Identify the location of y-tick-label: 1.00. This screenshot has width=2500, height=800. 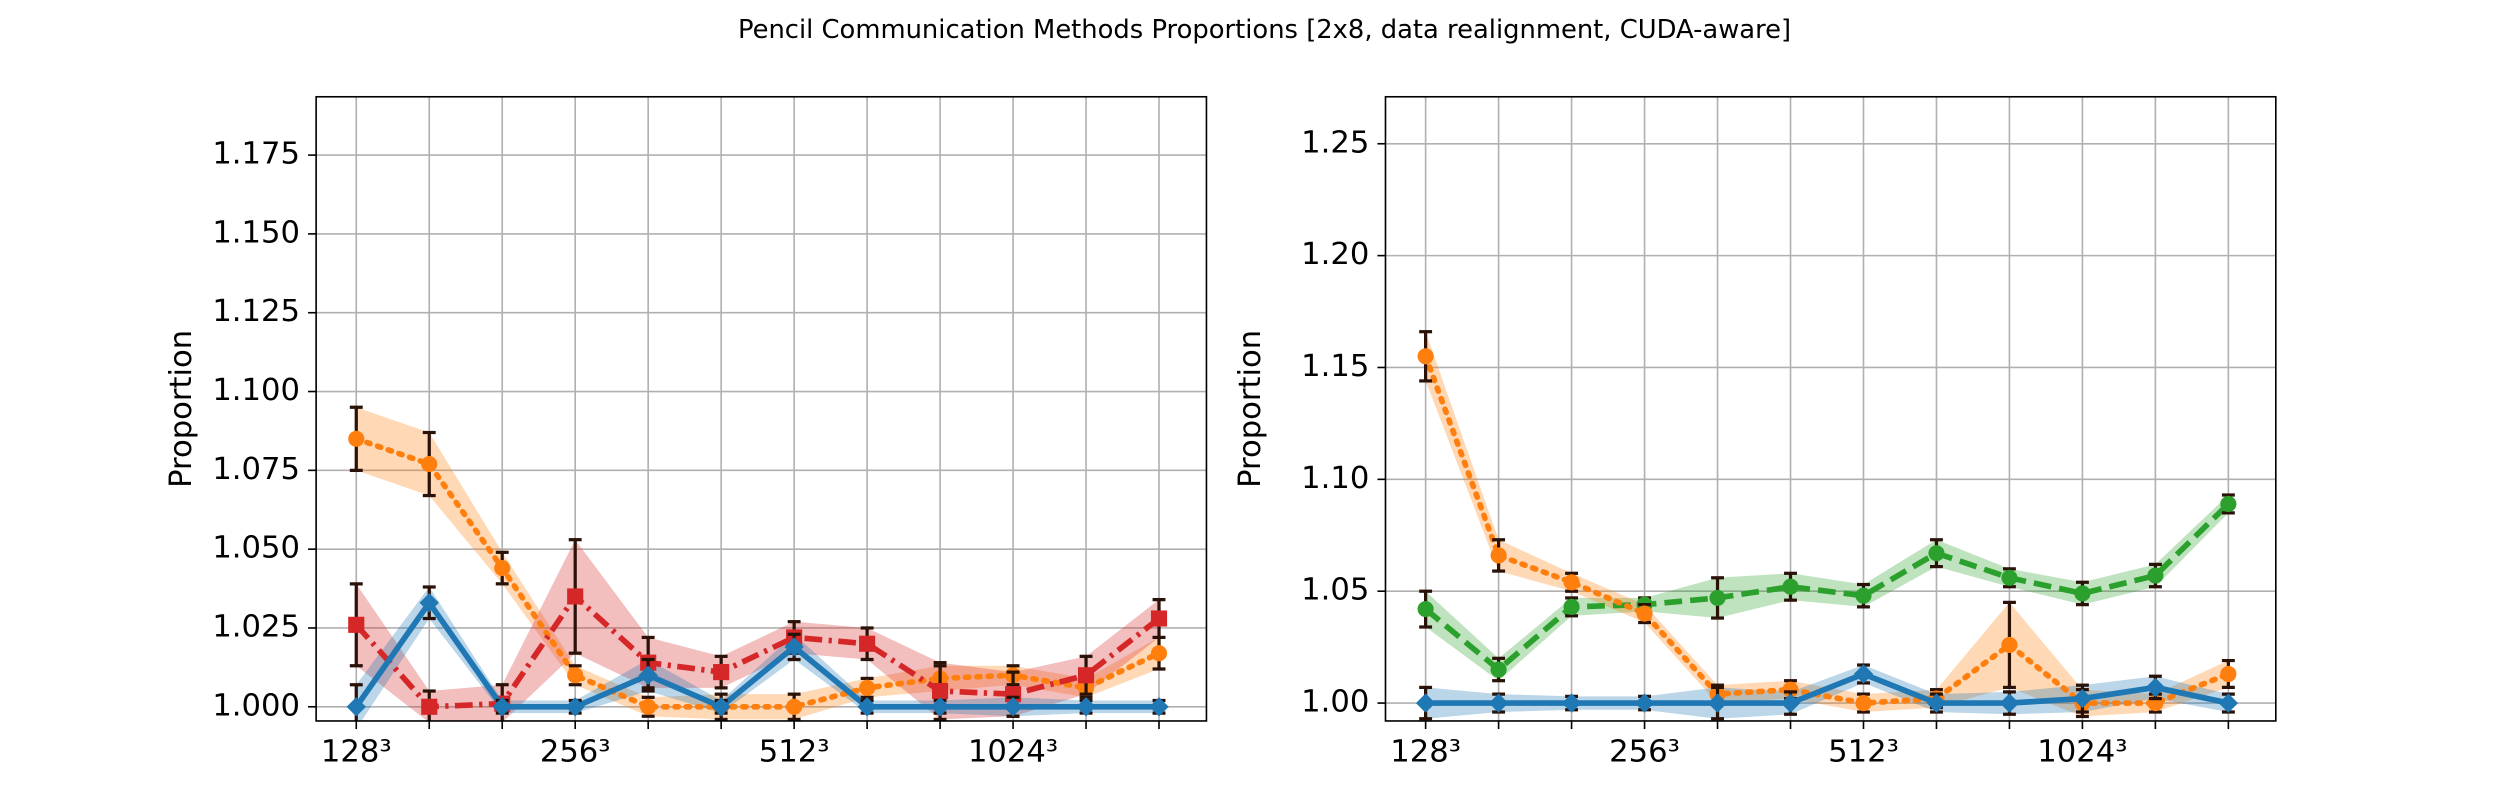
(1335, 702).